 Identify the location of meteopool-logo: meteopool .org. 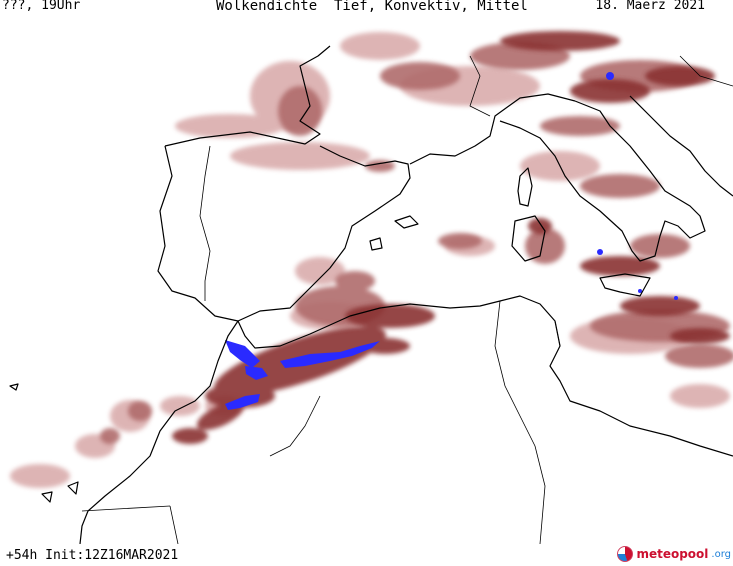
(674, 554).